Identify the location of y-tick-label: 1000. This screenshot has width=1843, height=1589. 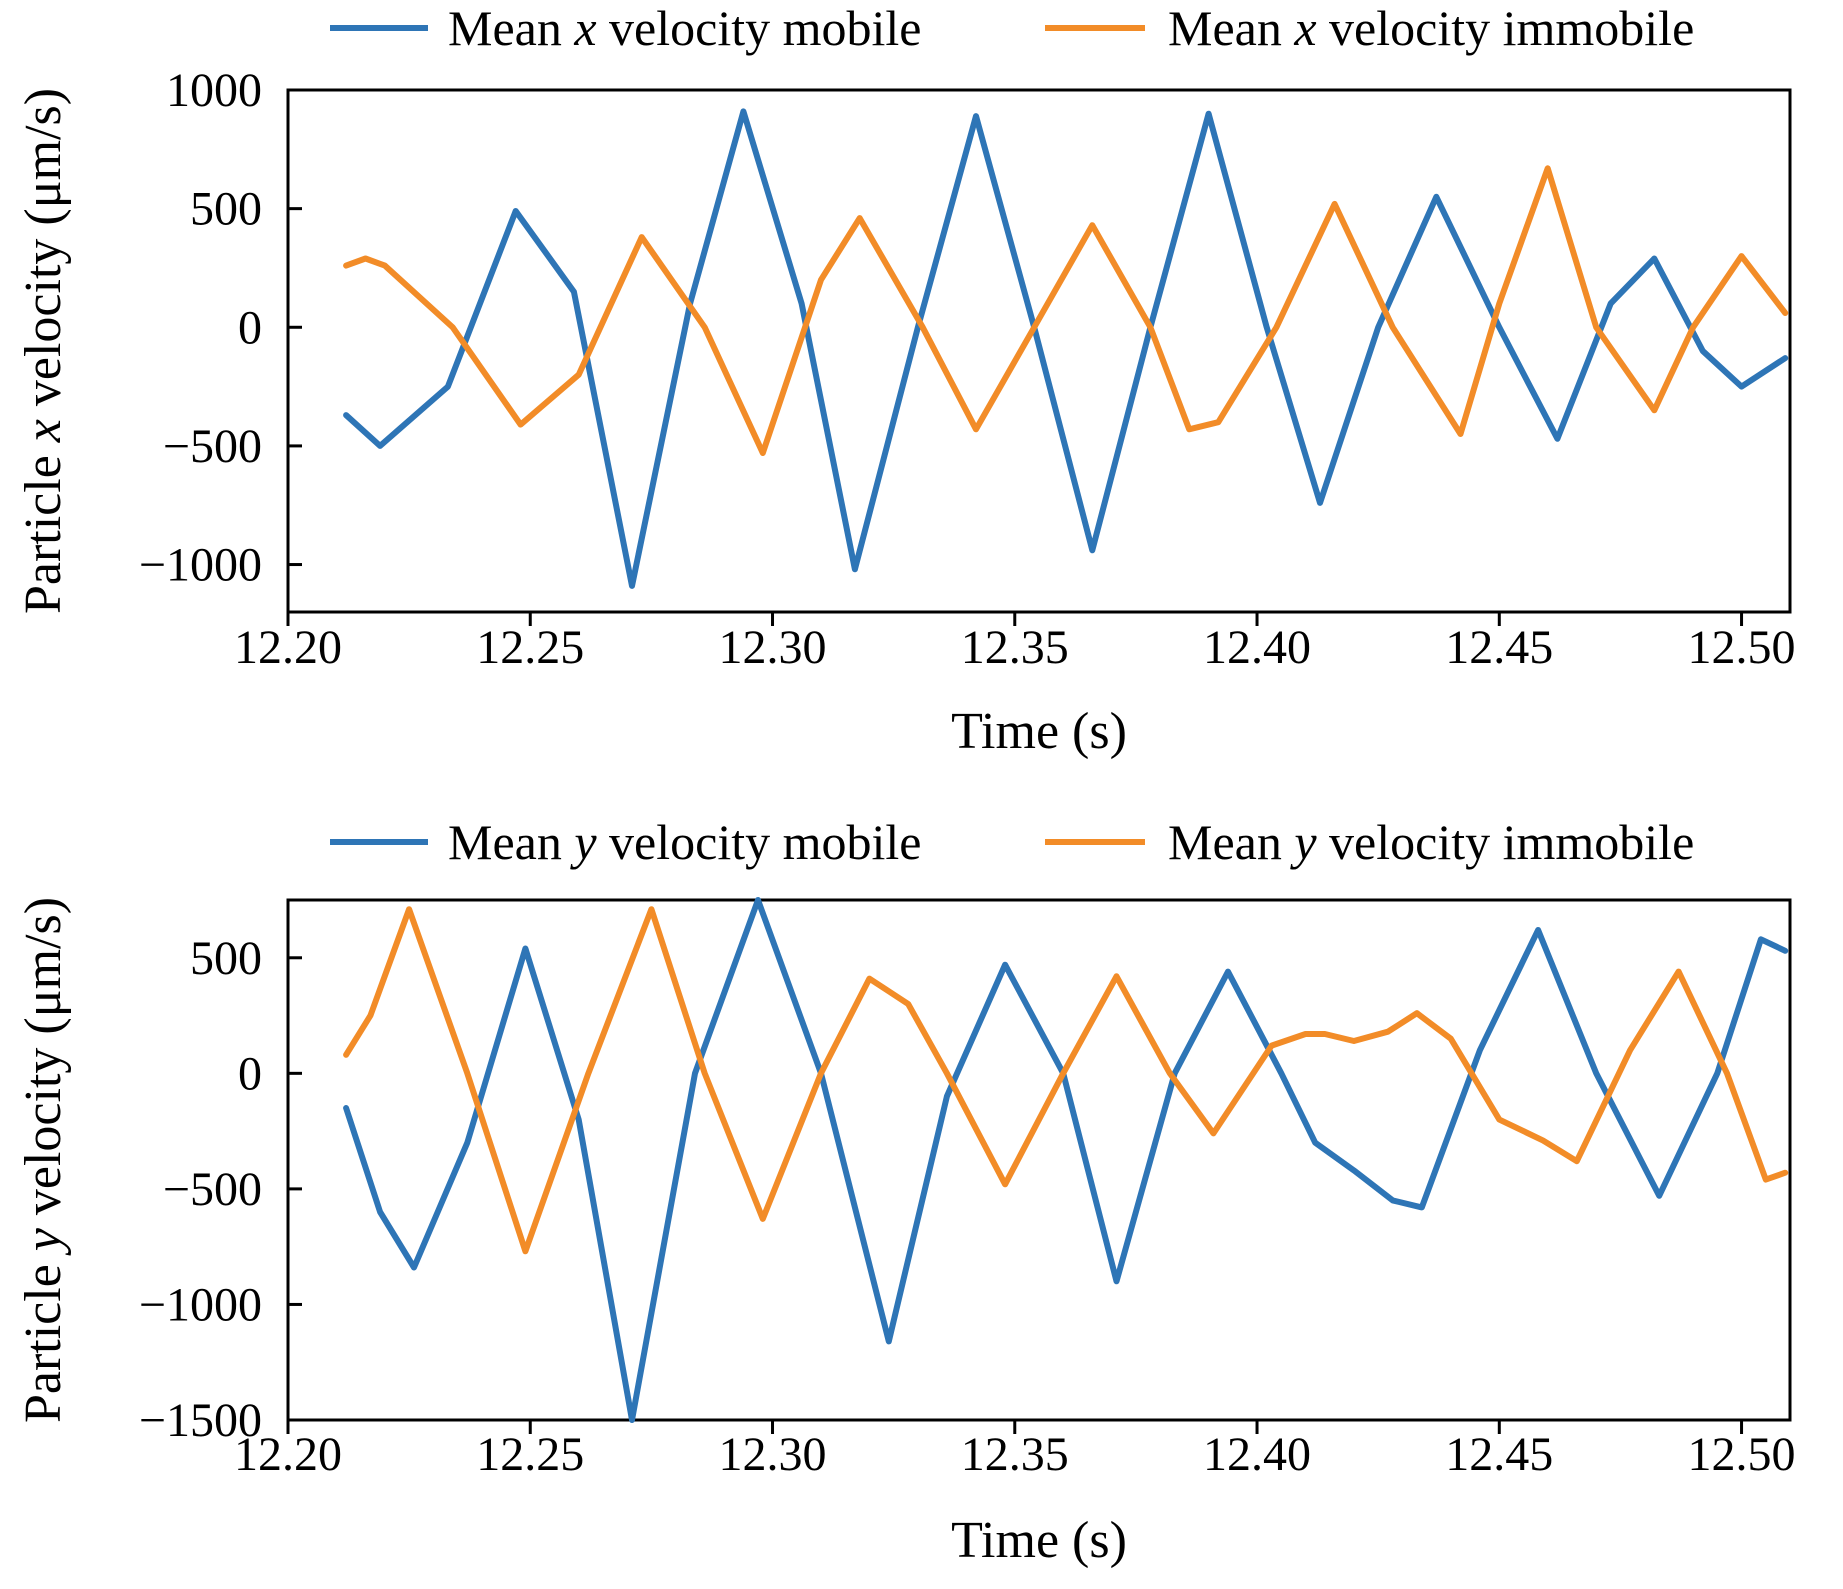
(214, 90).